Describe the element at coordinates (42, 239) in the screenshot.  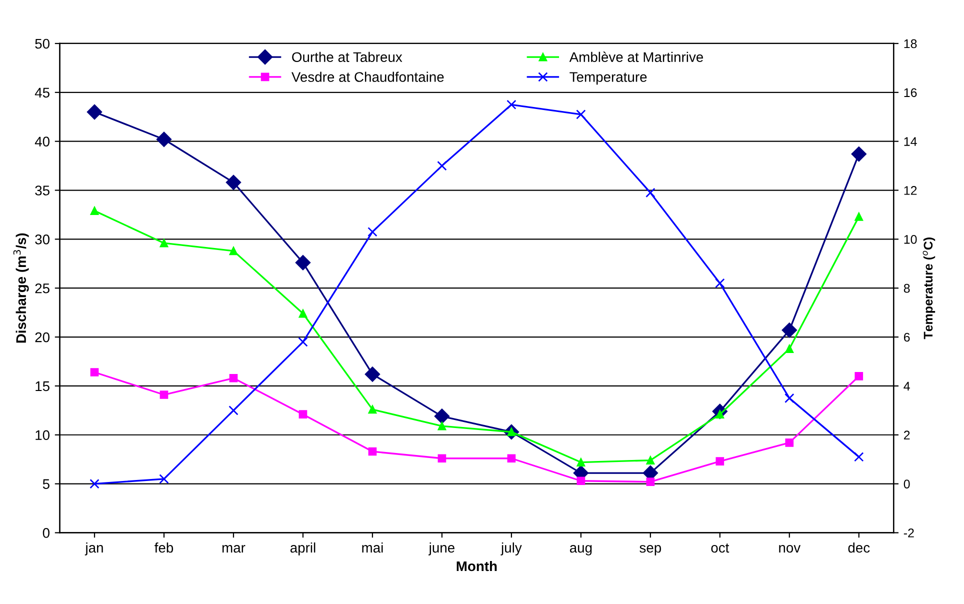
I see `y-tick-label: 30` at that location.